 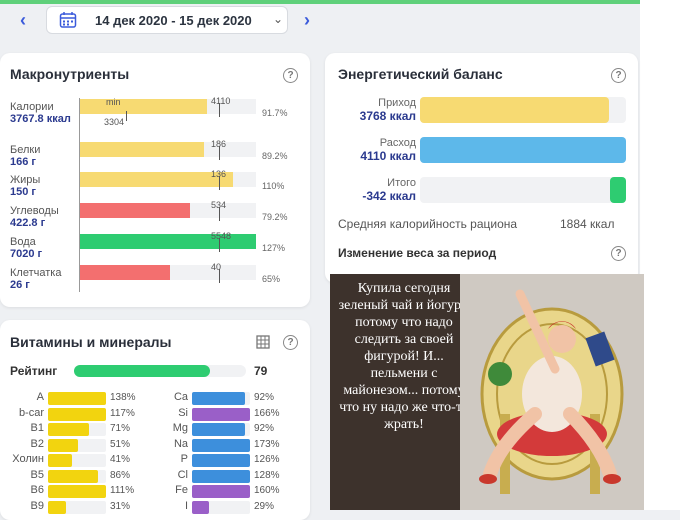 What do you see at coordinates (36, 273) in the screenshot?
I see `macro-name: Клетчатка` at bounding box center [36, 273].